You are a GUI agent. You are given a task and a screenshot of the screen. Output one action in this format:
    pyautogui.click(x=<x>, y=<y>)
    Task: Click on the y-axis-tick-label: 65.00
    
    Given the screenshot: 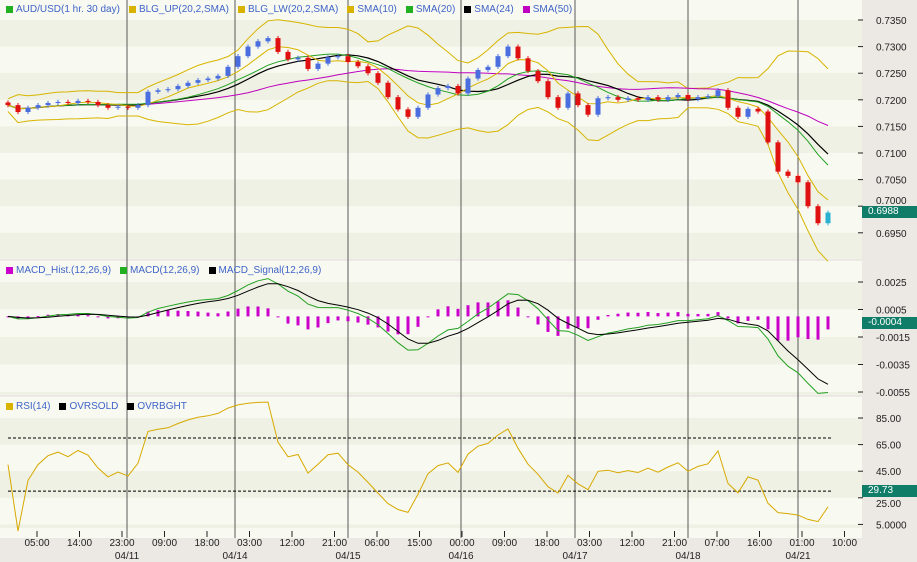 What is the action you would take?
    pyautogui.click(x=888, y=446)
    